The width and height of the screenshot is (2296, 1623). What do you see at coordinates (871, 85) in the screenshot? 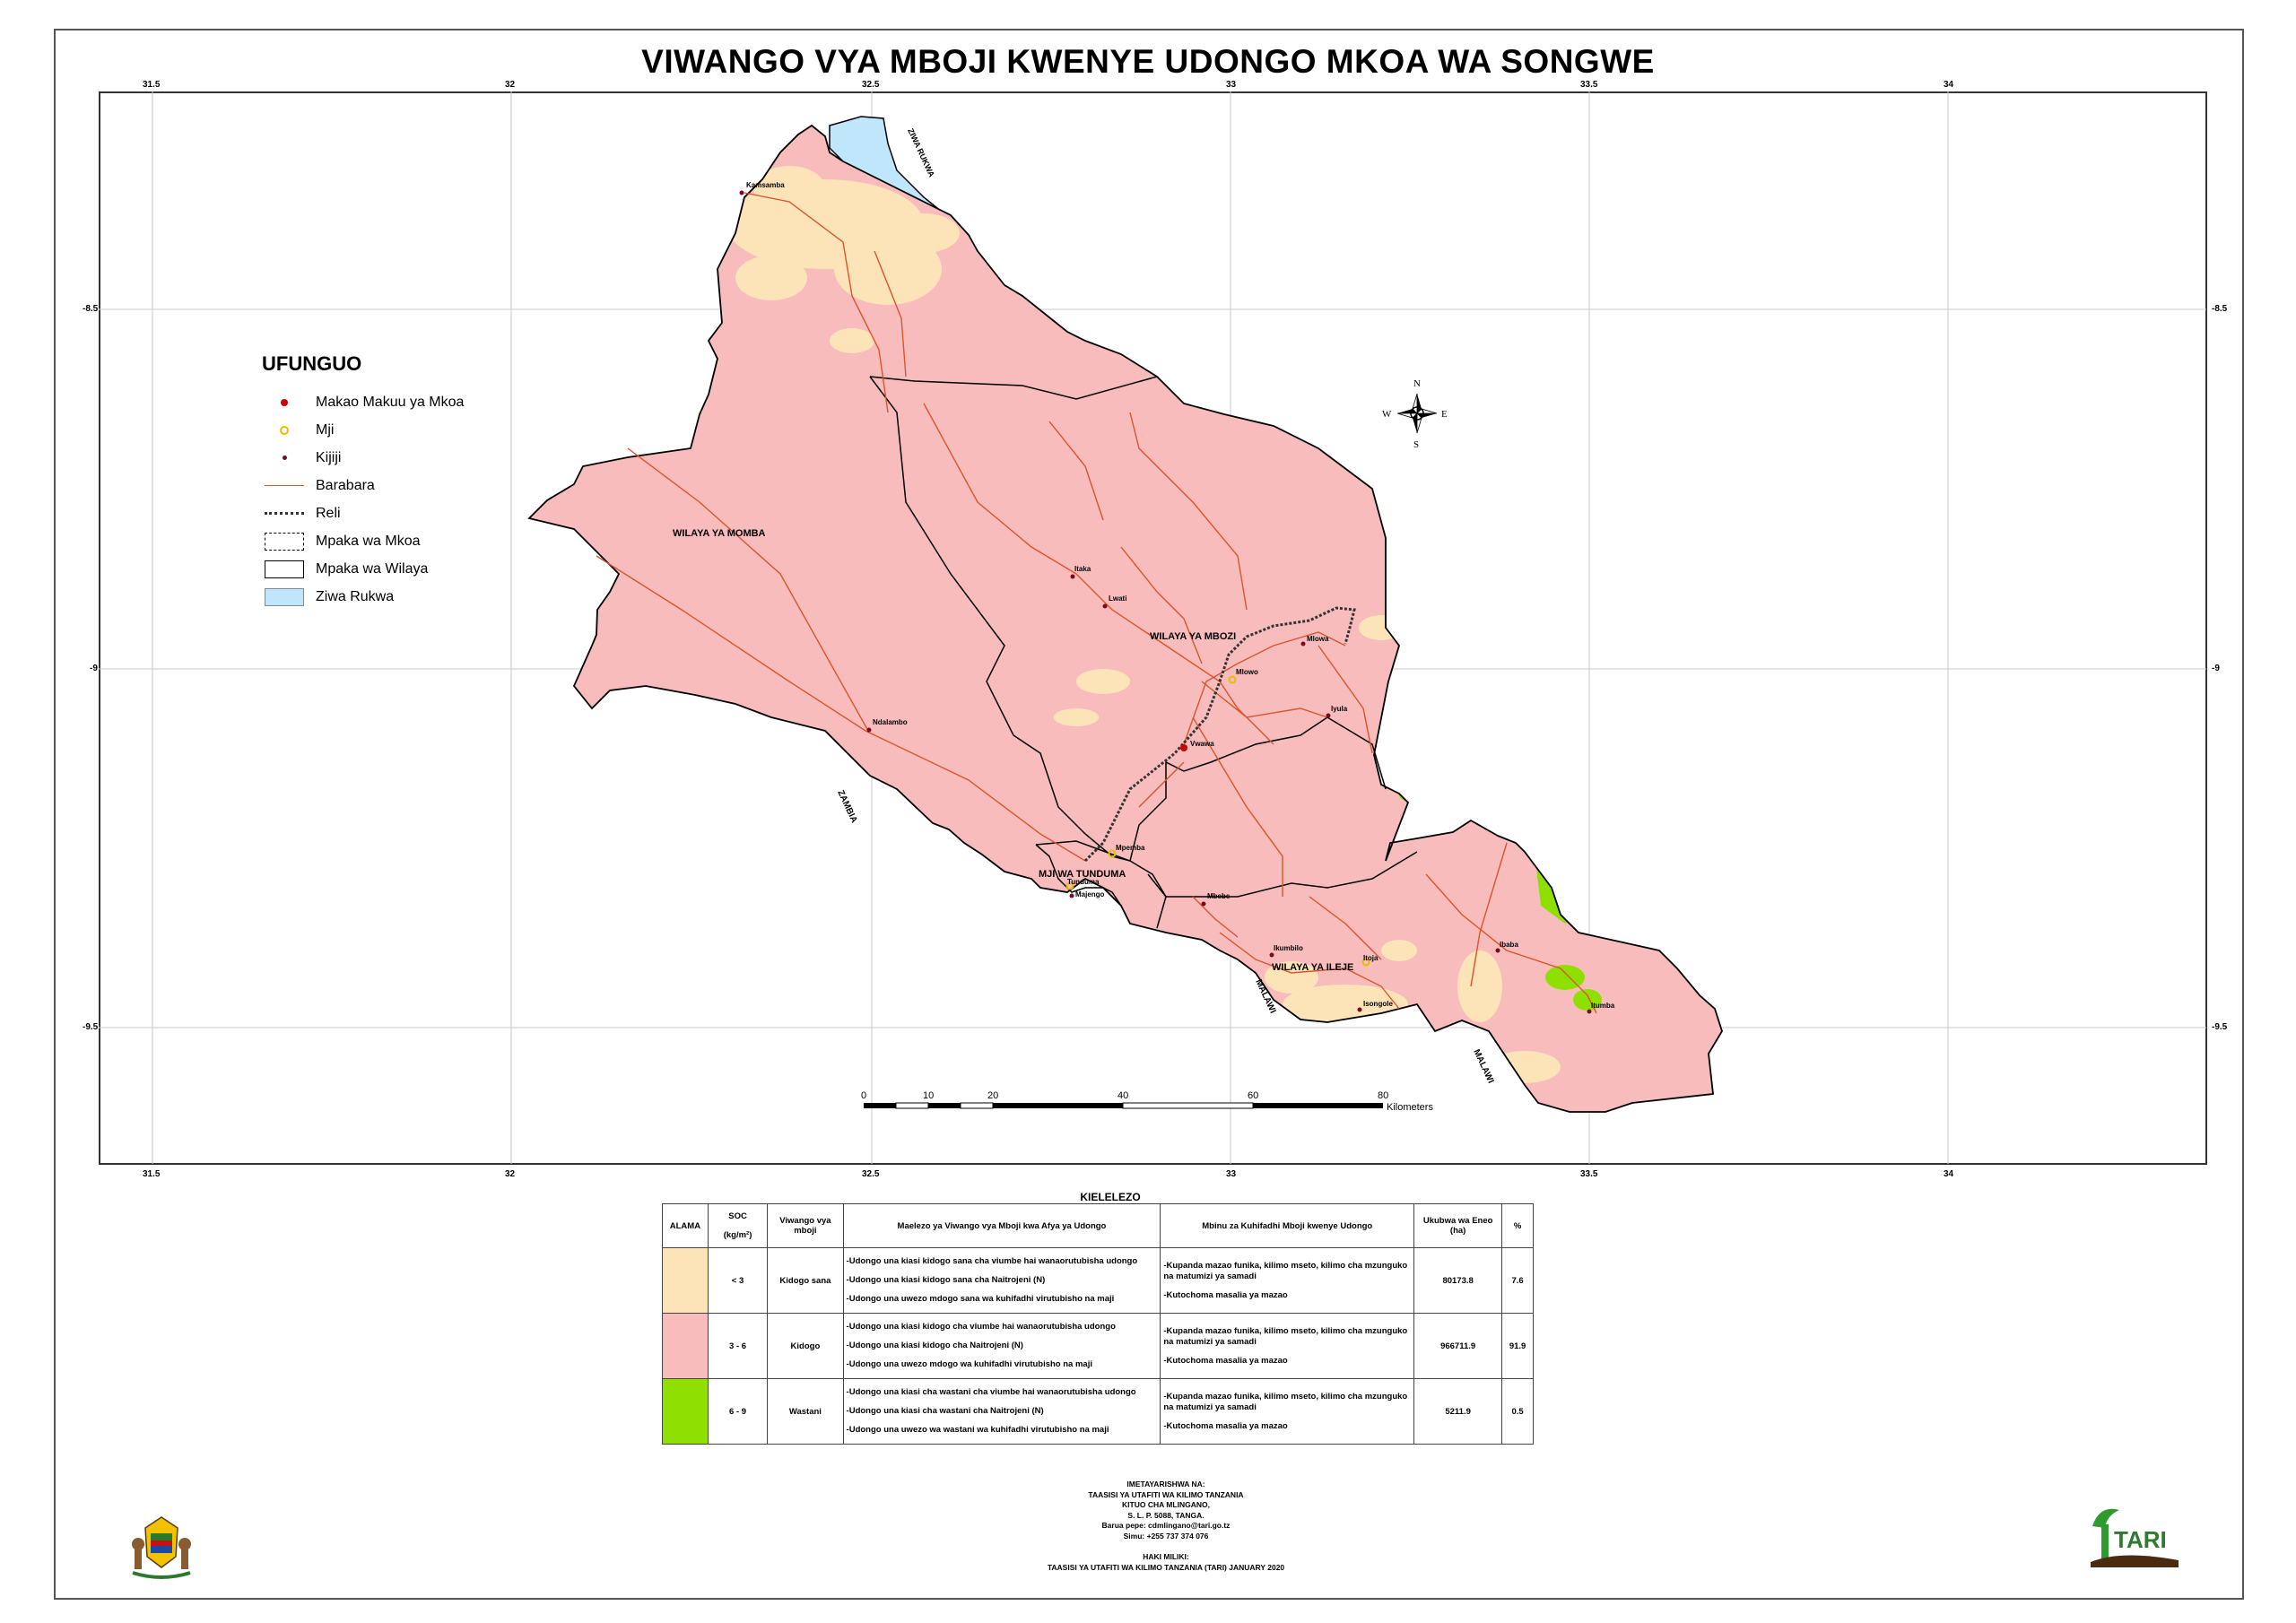
I see `tick-top: 32.5` at bounding box center [871, 85].